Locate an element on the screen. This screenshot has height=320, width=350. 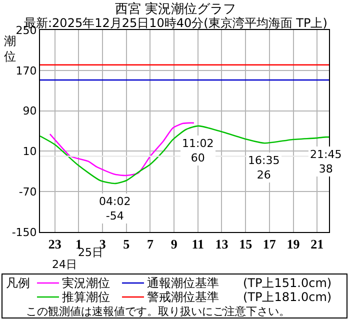
x-tick-label: 19 is located at coordinates (293, 244).